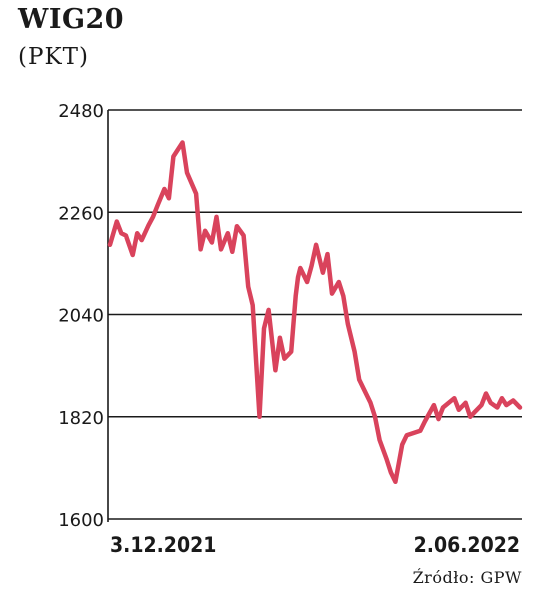 The width and height of the screenshot is (536, 594). I want to click on y-tick-label-2480: 2480, so click(81, 111).